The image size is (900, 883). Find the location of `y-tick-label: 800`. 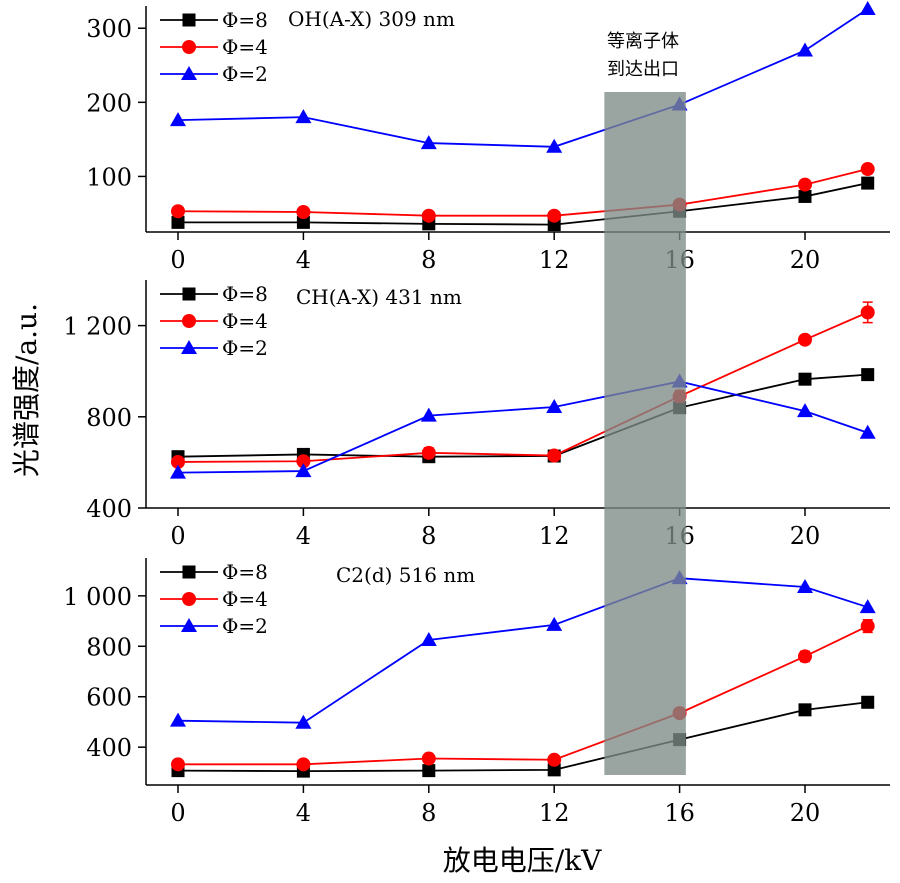

y-tick-label: 800 is located at coordinates (109, 418).